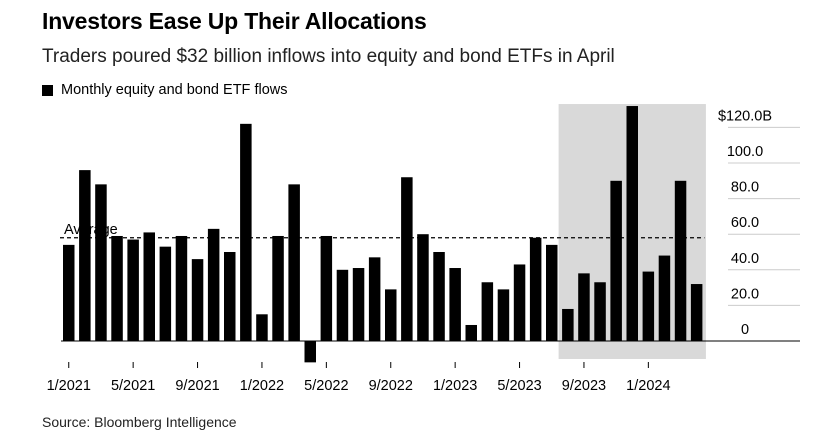 The width and height of the screenshot is (814, 446). Describe the element at coordinates (69, 292) in the screenshot. I see `bar-1/2021` at that location.